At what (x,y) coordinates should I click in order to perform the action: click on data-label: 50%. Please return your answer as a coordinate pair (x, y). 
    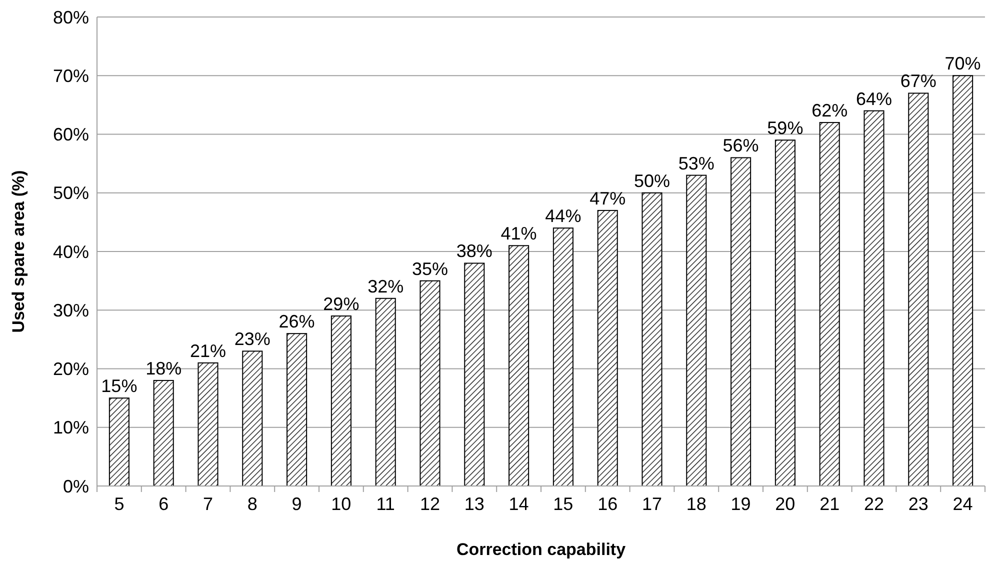
    Looking at the image, I should click on (652, 180).